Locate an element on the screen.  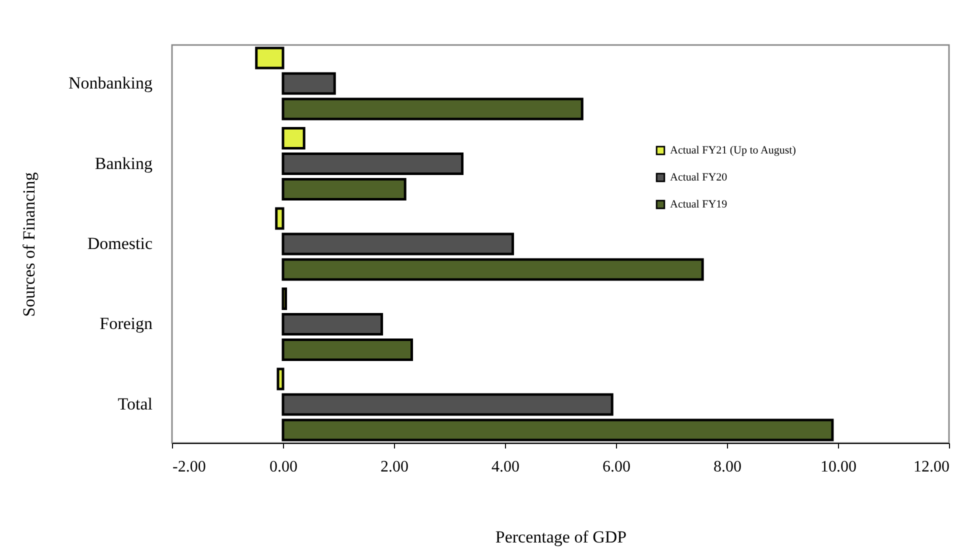
y-axis-title: Sources of Financing is located at coordinates (28, 244).